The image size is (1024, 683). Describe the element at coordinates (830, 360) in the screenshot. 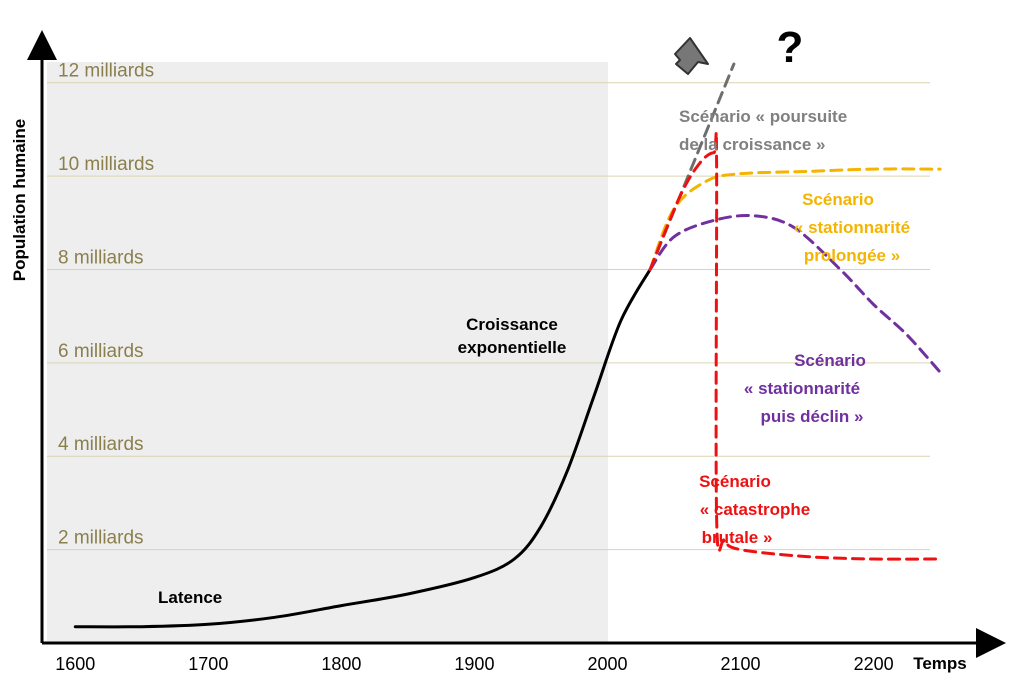

I see `scenario-decline-line1: Scénario` at that location.